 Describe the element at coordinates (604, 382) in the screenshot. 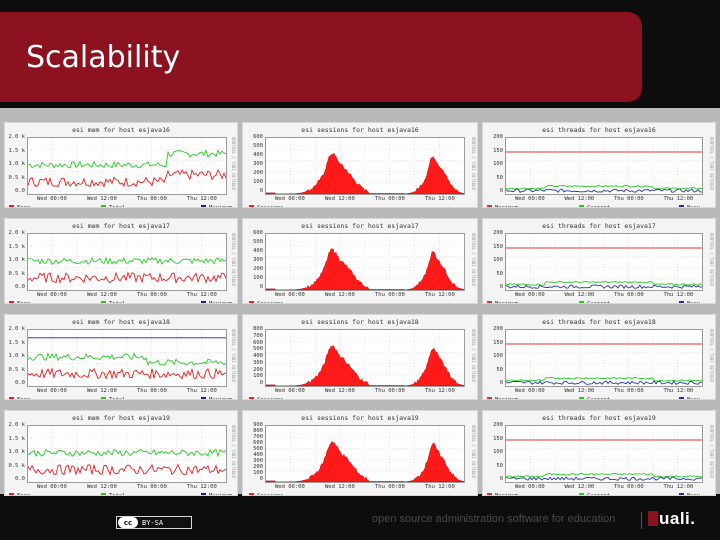

I see `busy-trace` at that location.